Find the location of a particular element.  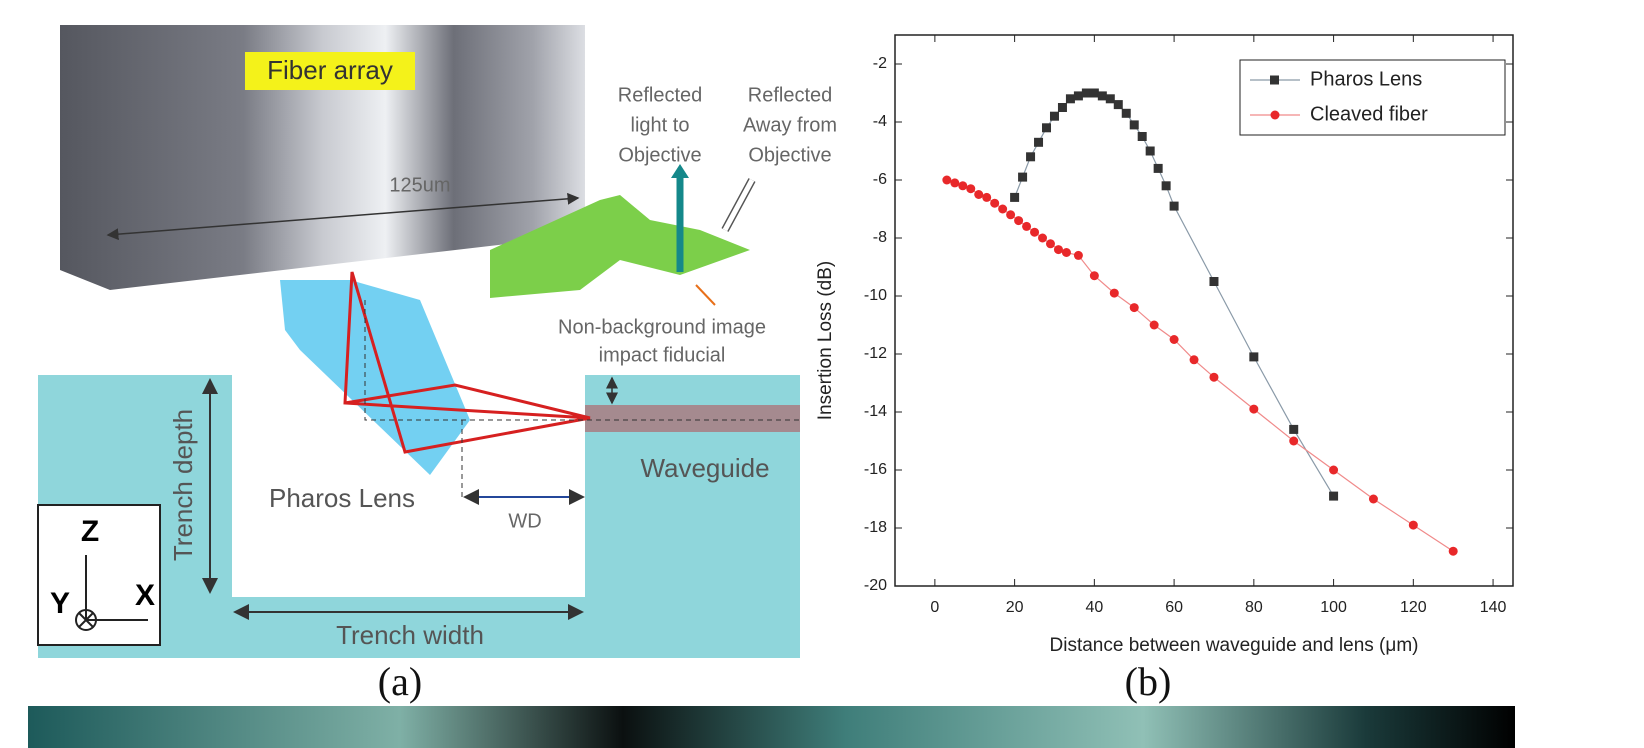

axes-y-cross is located at coordinates (86, 620).